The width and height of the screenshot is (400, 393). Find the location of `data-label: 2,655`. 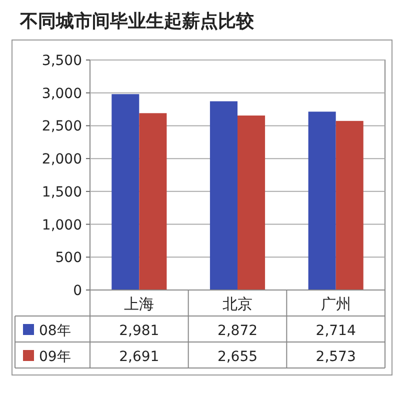

data-label: 2,655 is located at coordinates (237, 357).